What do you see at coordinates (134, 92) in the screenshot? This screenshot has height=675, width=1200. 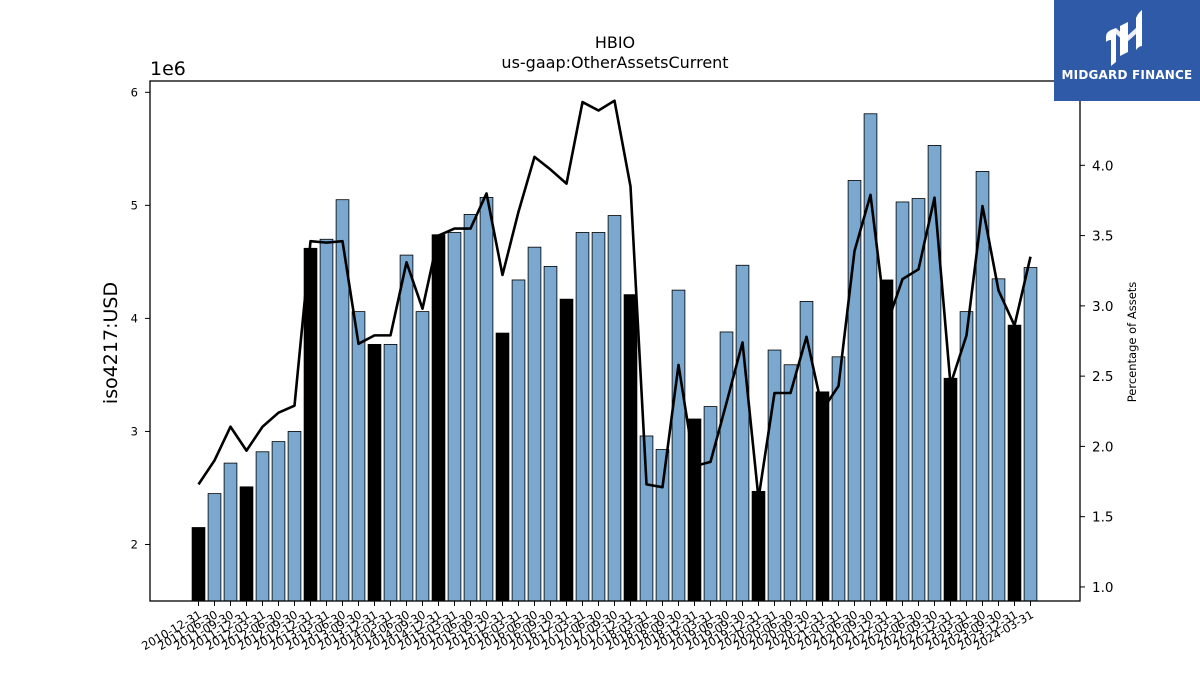 I see `y-tick-label: 6` at bounding box center [134, 92].